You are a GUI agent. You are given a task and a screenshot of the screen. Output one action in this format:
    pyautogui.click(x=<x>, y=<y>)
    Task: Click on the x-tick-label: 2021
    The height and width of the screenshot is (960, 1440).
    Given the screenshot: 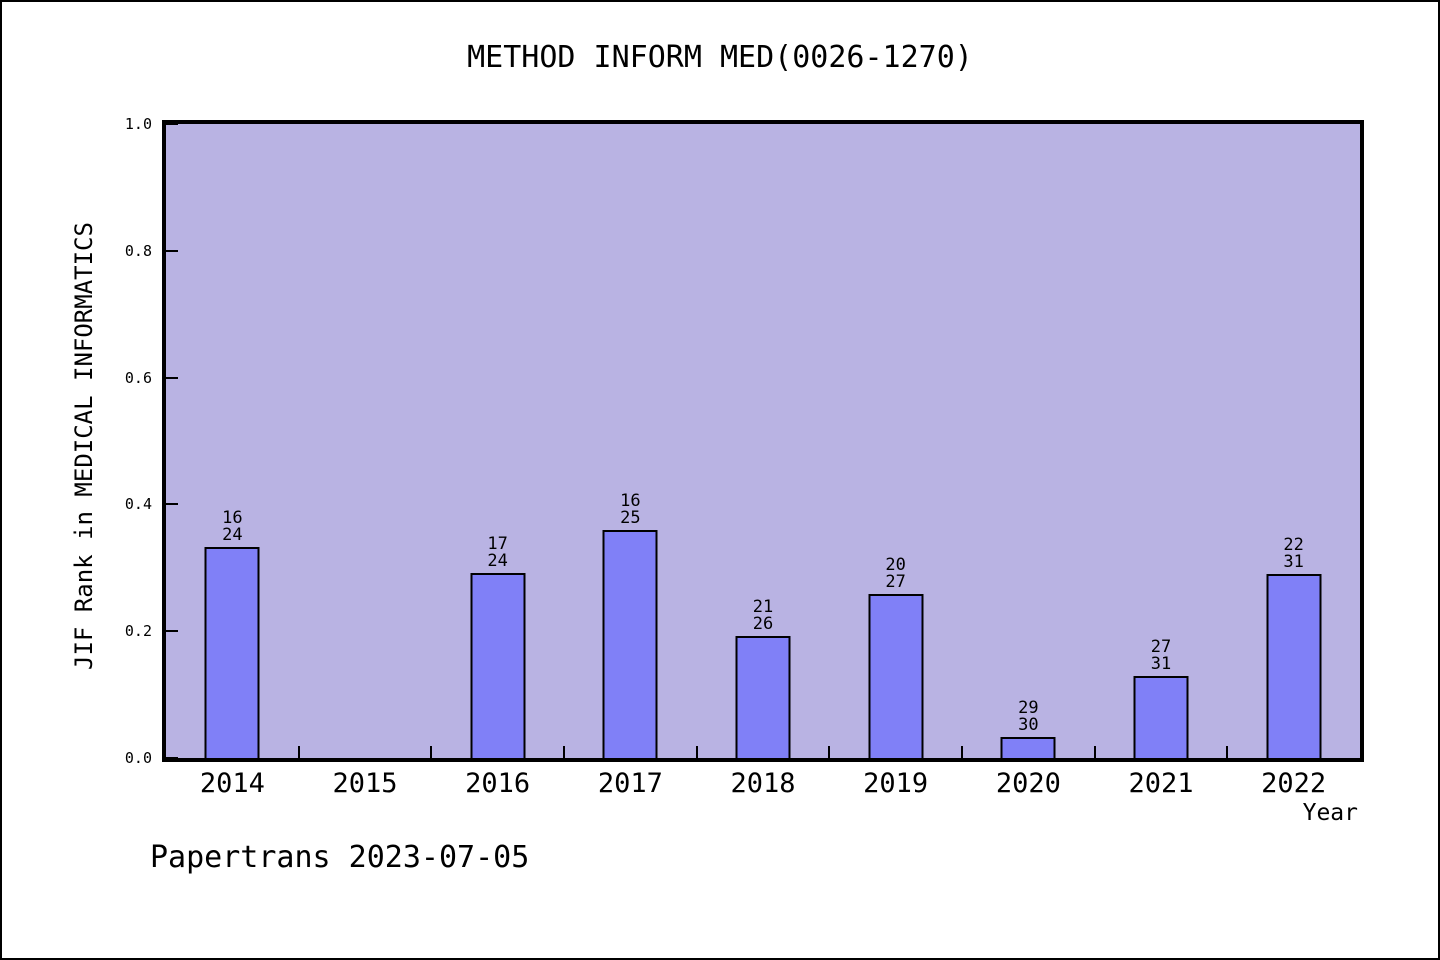 What is the action you would take?
    pyautogui.click(x=1161, y=783)
    